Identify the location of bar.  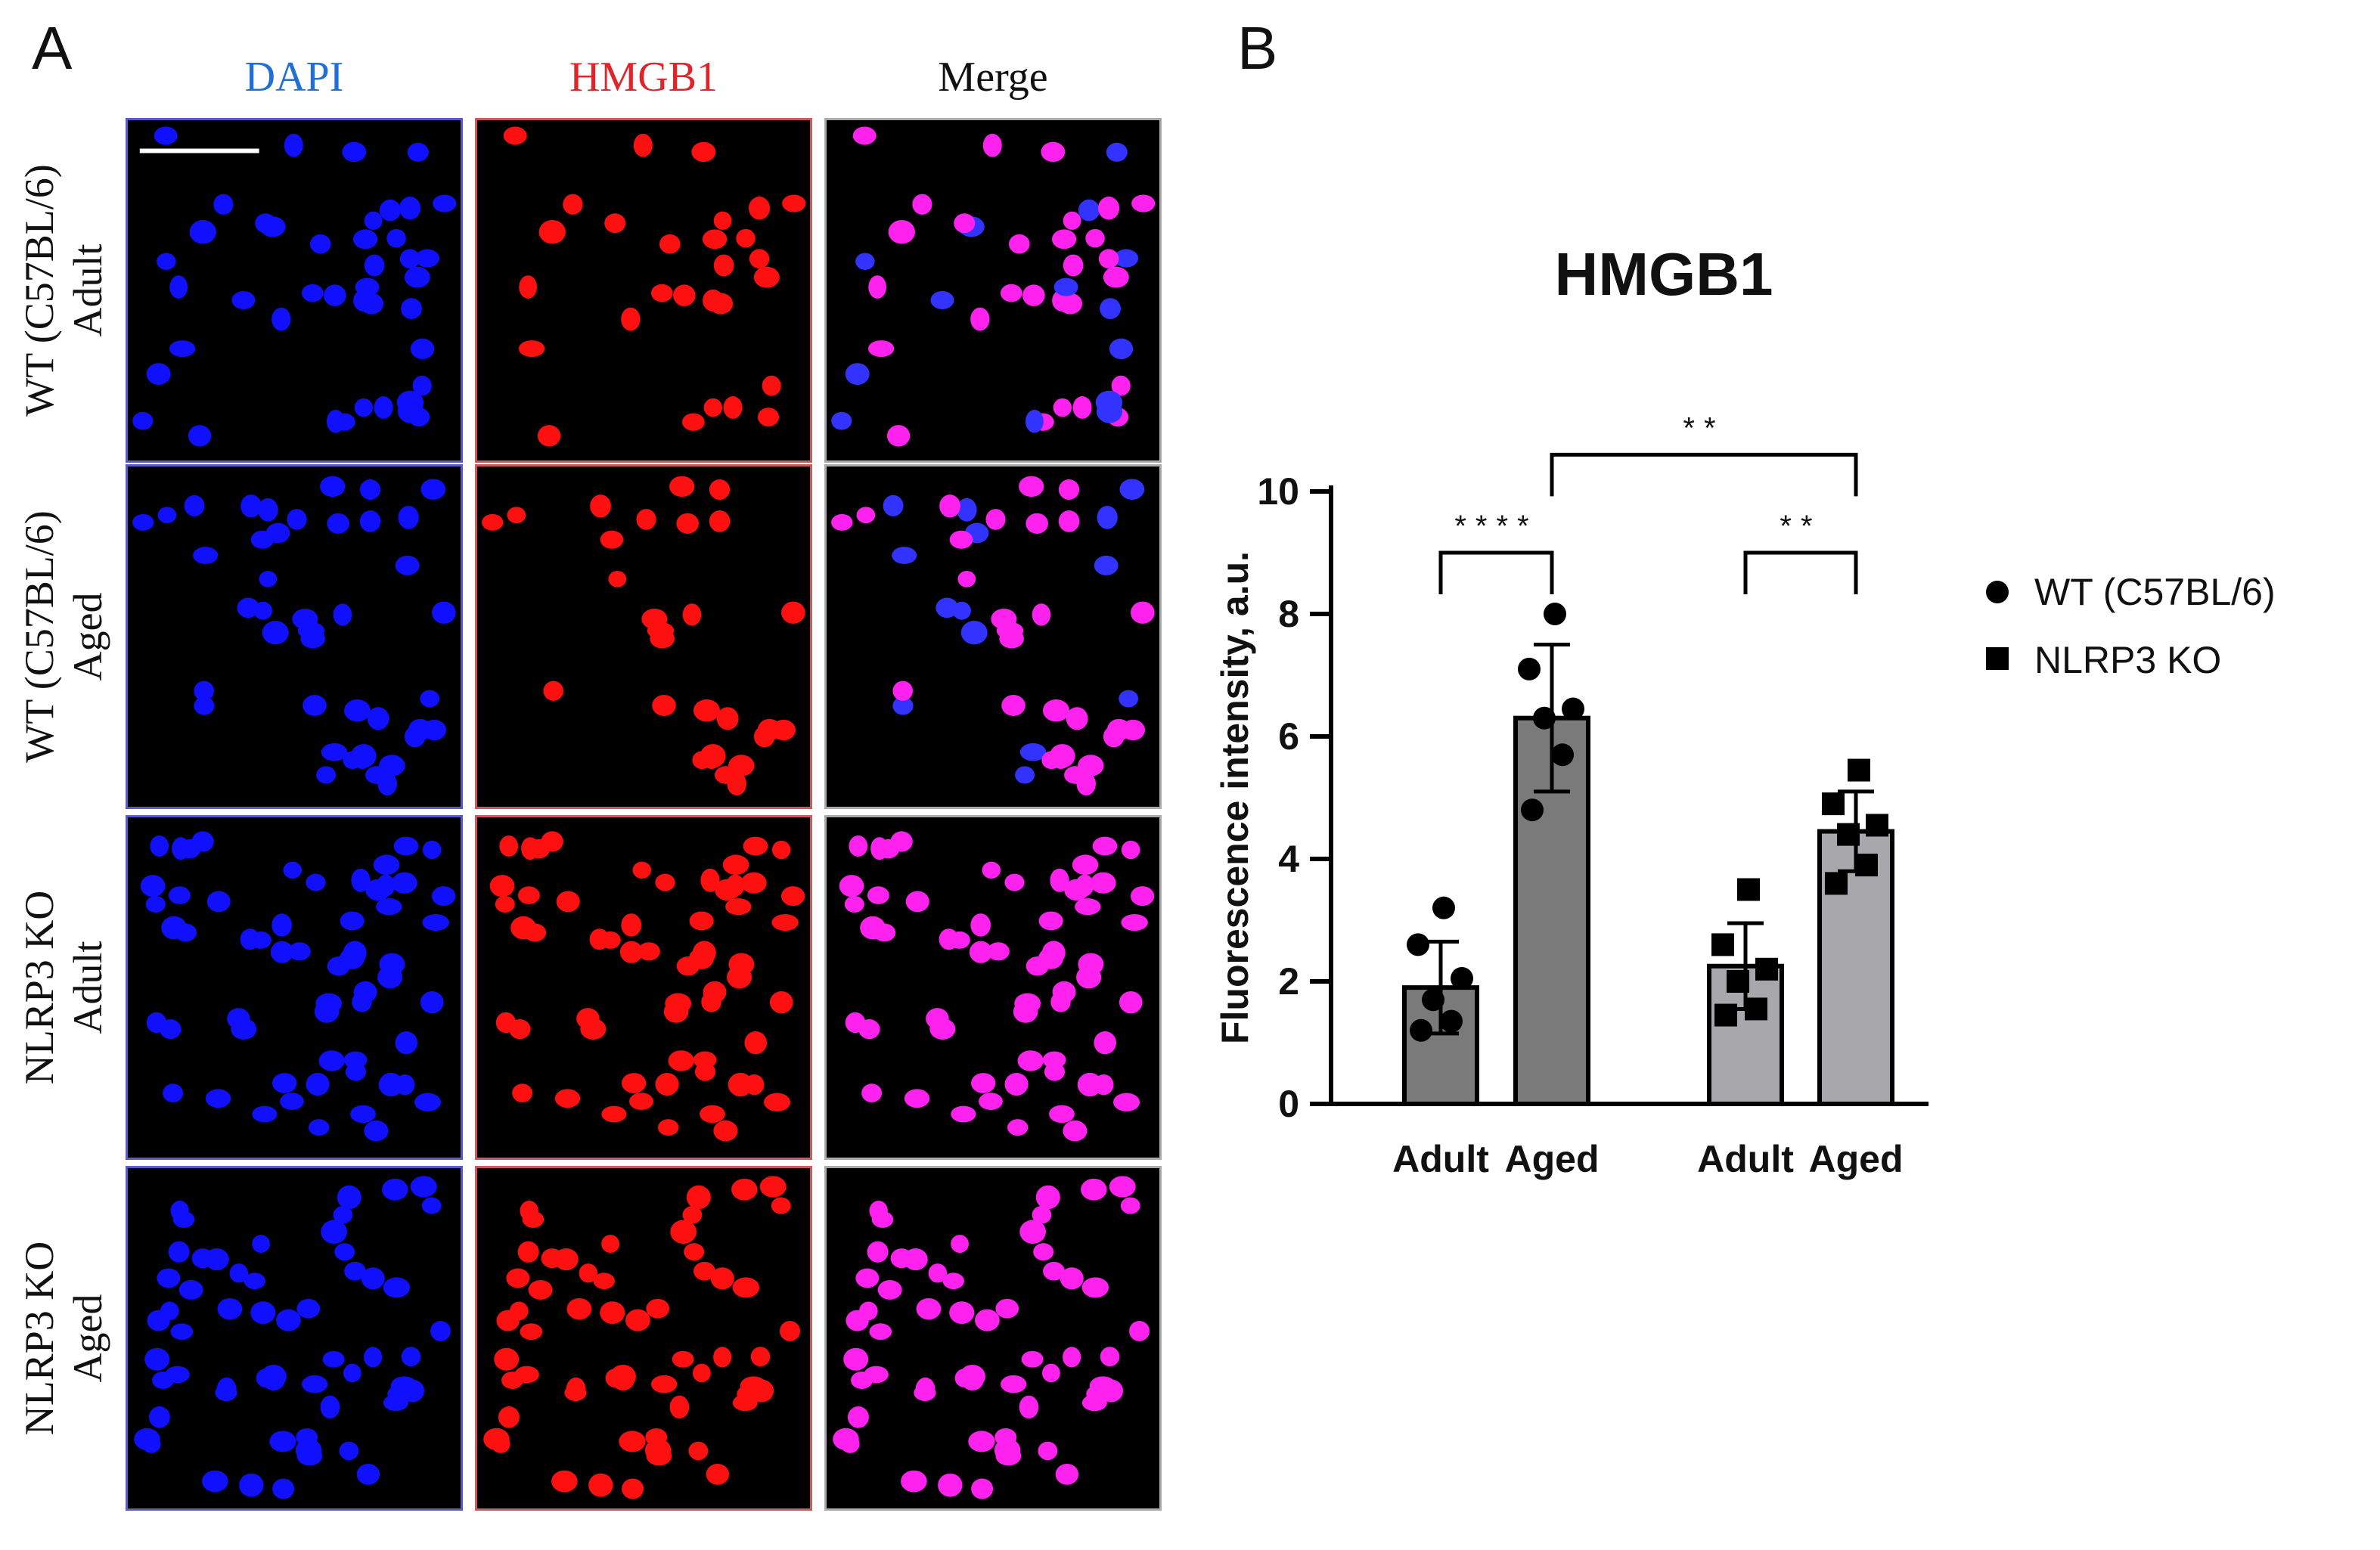
(1745, 1034).